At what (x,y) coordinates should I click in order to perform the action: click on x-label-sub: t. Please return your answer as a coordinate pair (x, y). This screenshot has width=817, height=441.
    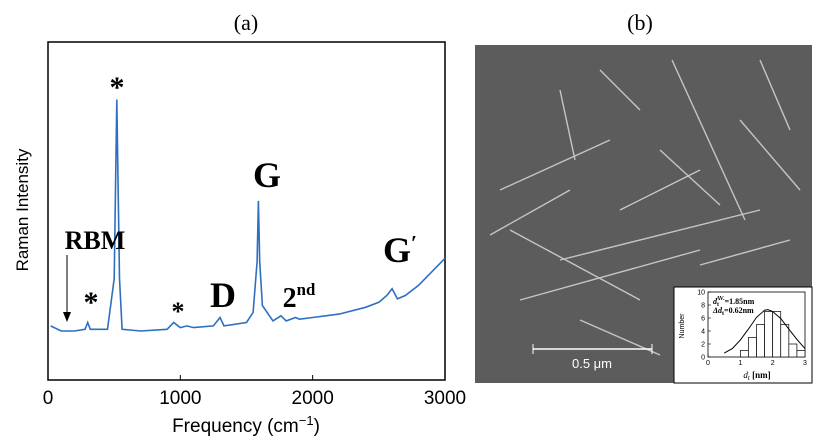
    Looking at the image, I should click on (749, 378).